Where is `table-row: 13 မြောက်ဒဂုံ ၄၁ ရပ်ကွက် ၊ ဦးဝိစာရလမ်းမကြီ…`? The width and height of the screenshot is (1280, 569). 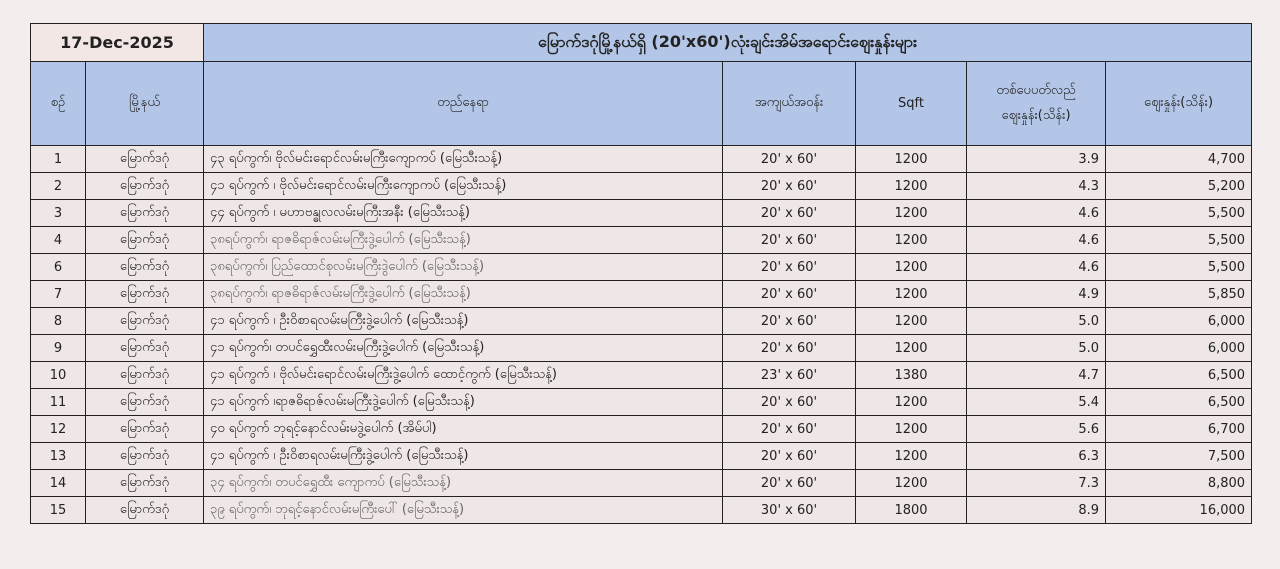 table-row: 13 မြောက်ဒဂုံ ၄၁ ရပ်ကွက် ၊ ဦးဝိစာရလမ်းမကြီ… is located at coordinates (641, 456).